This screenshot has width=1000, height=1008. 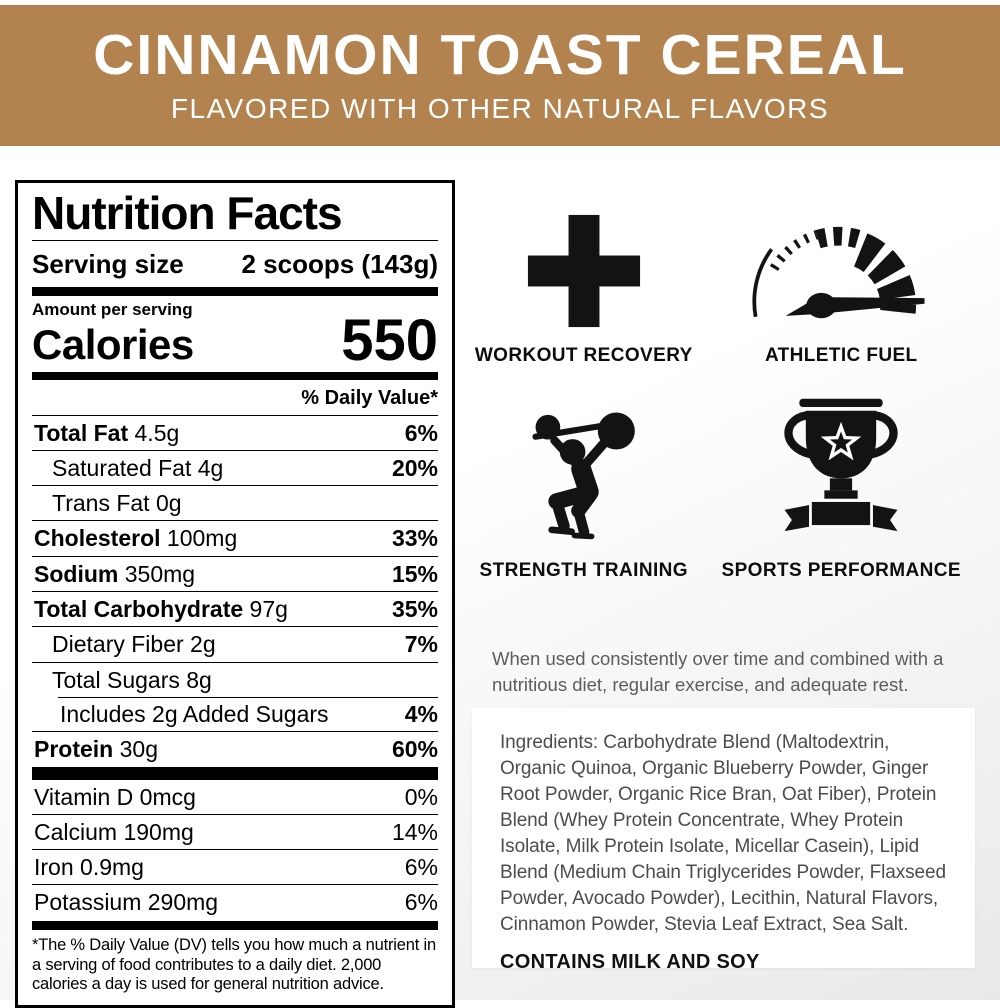 What do you see at coordinates (235, 537) in the screenshot?
I see `nutrient-row: Cholesterol 100mg 33%` at bounding box center [235, 537].